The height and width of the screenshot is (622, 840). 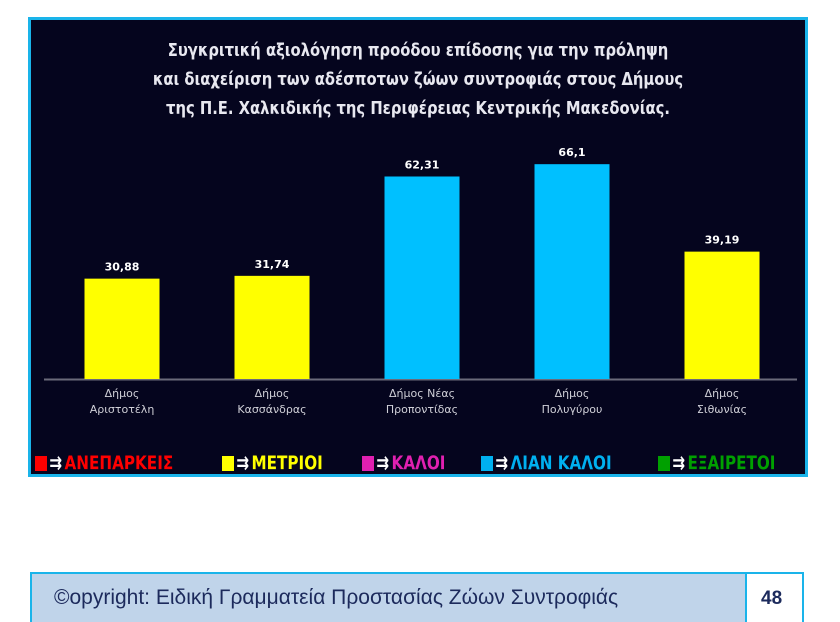 What do you see at coordinates (722, 240) in the screenshot?
I see `data-label: 39,19` at bounding box center [722, 240].